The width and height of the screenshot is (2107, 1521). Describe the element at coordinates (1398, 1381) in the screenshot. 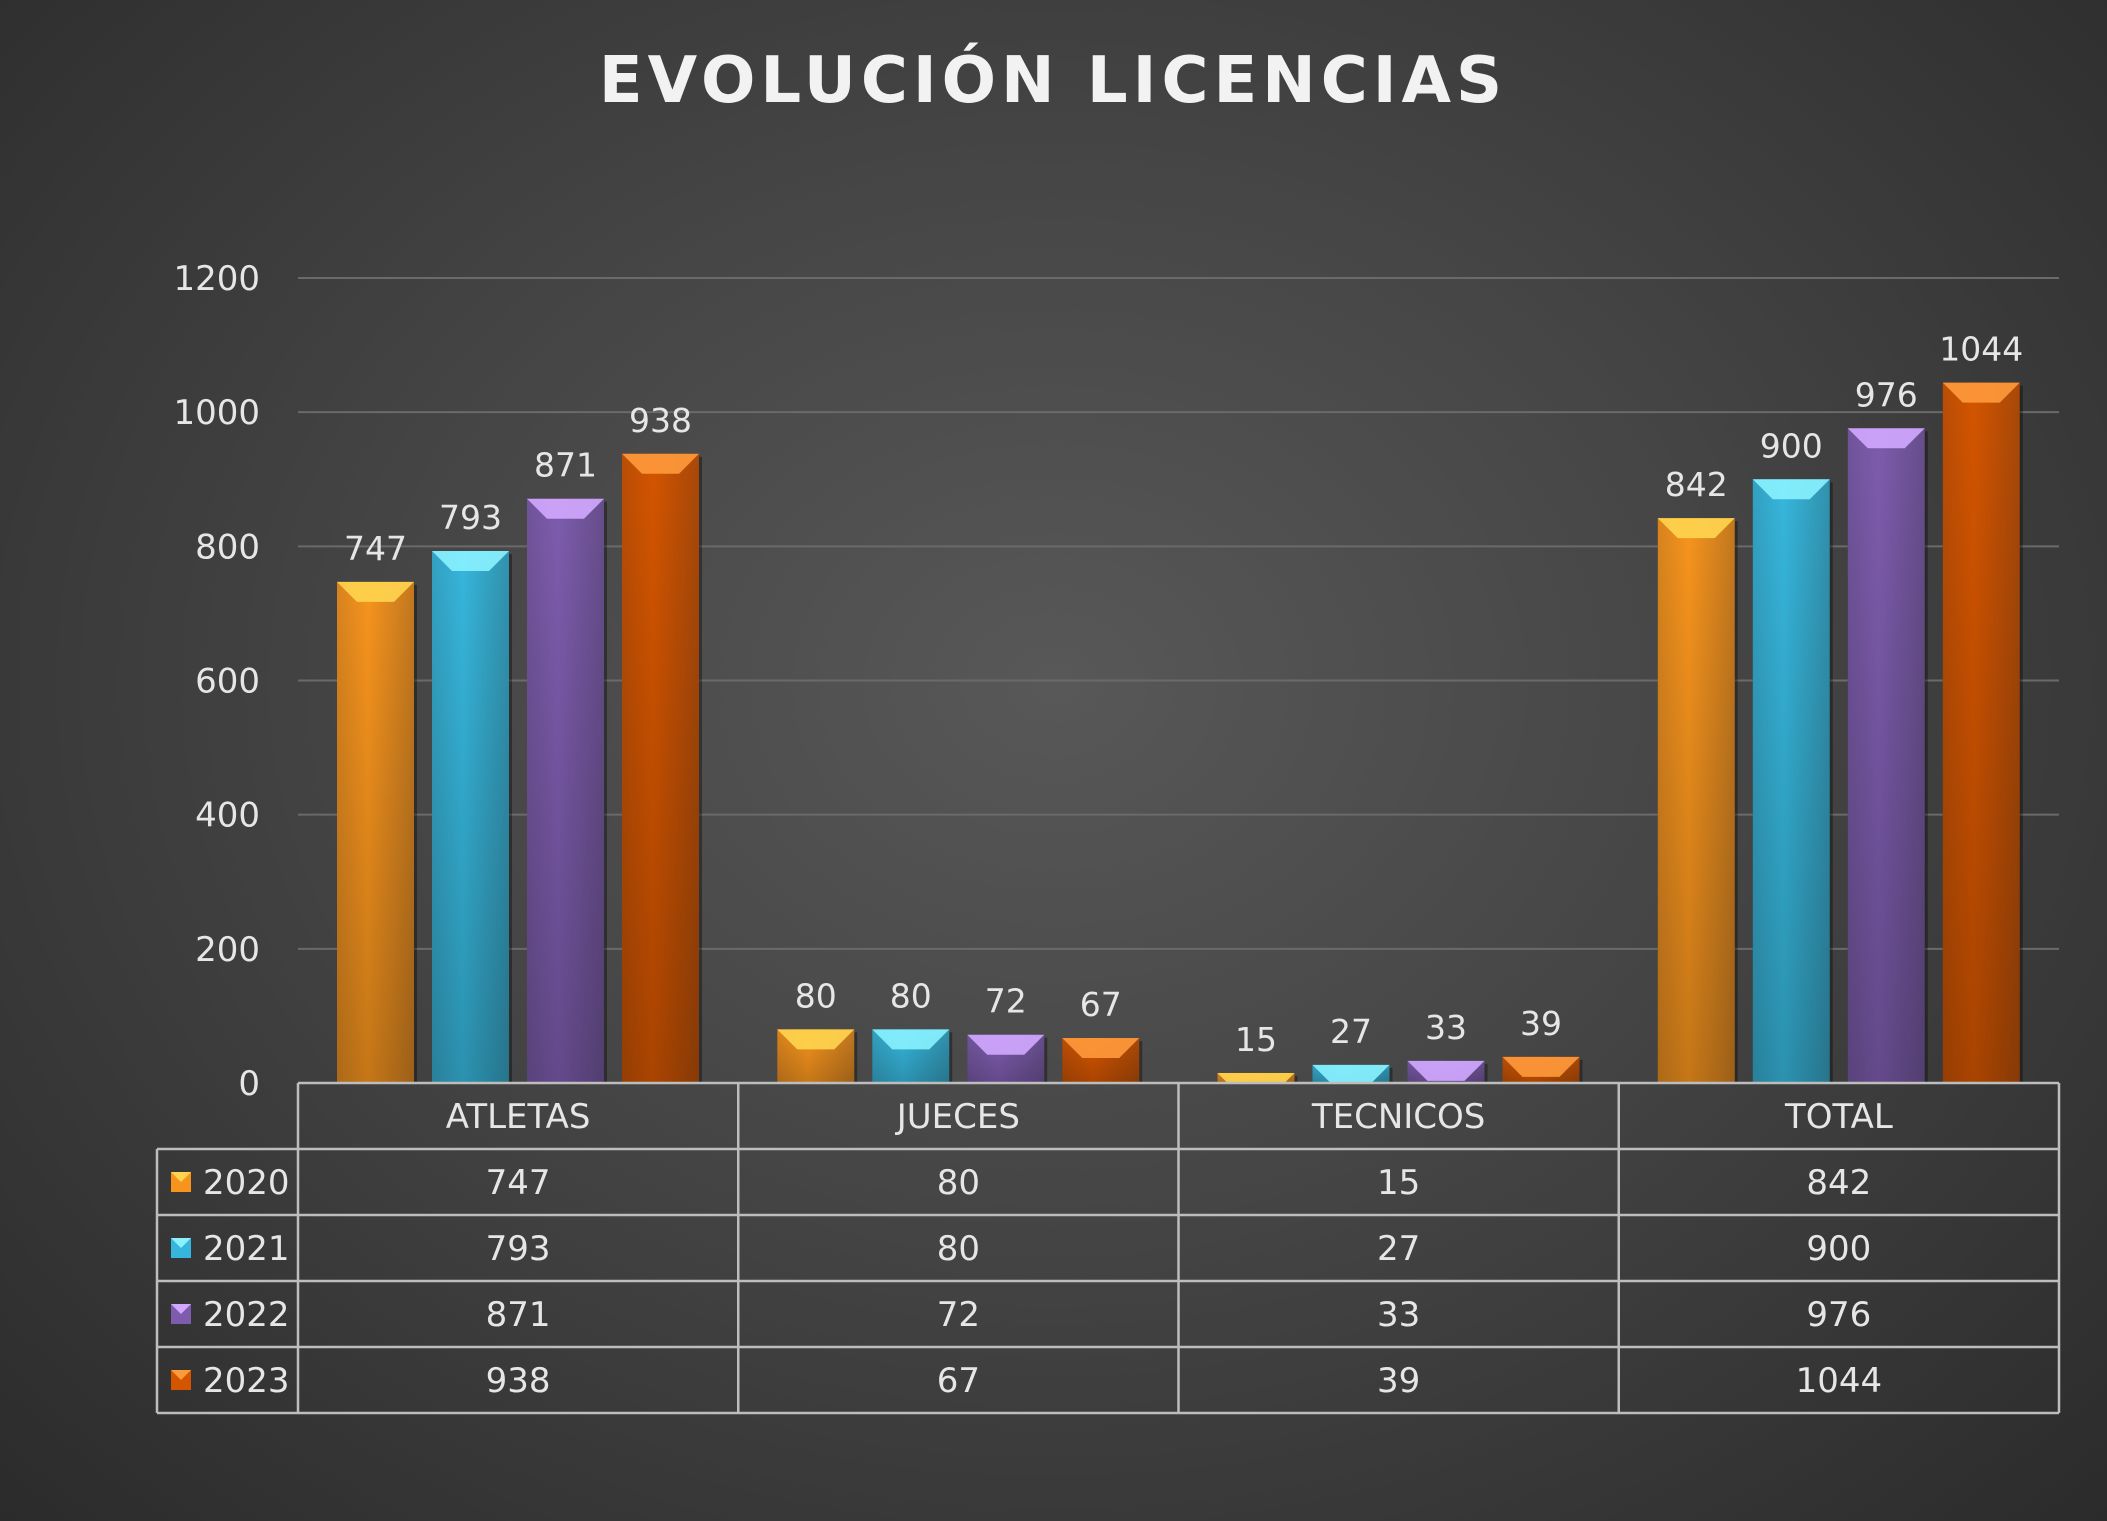

I see `table-cell: 39` at that location.